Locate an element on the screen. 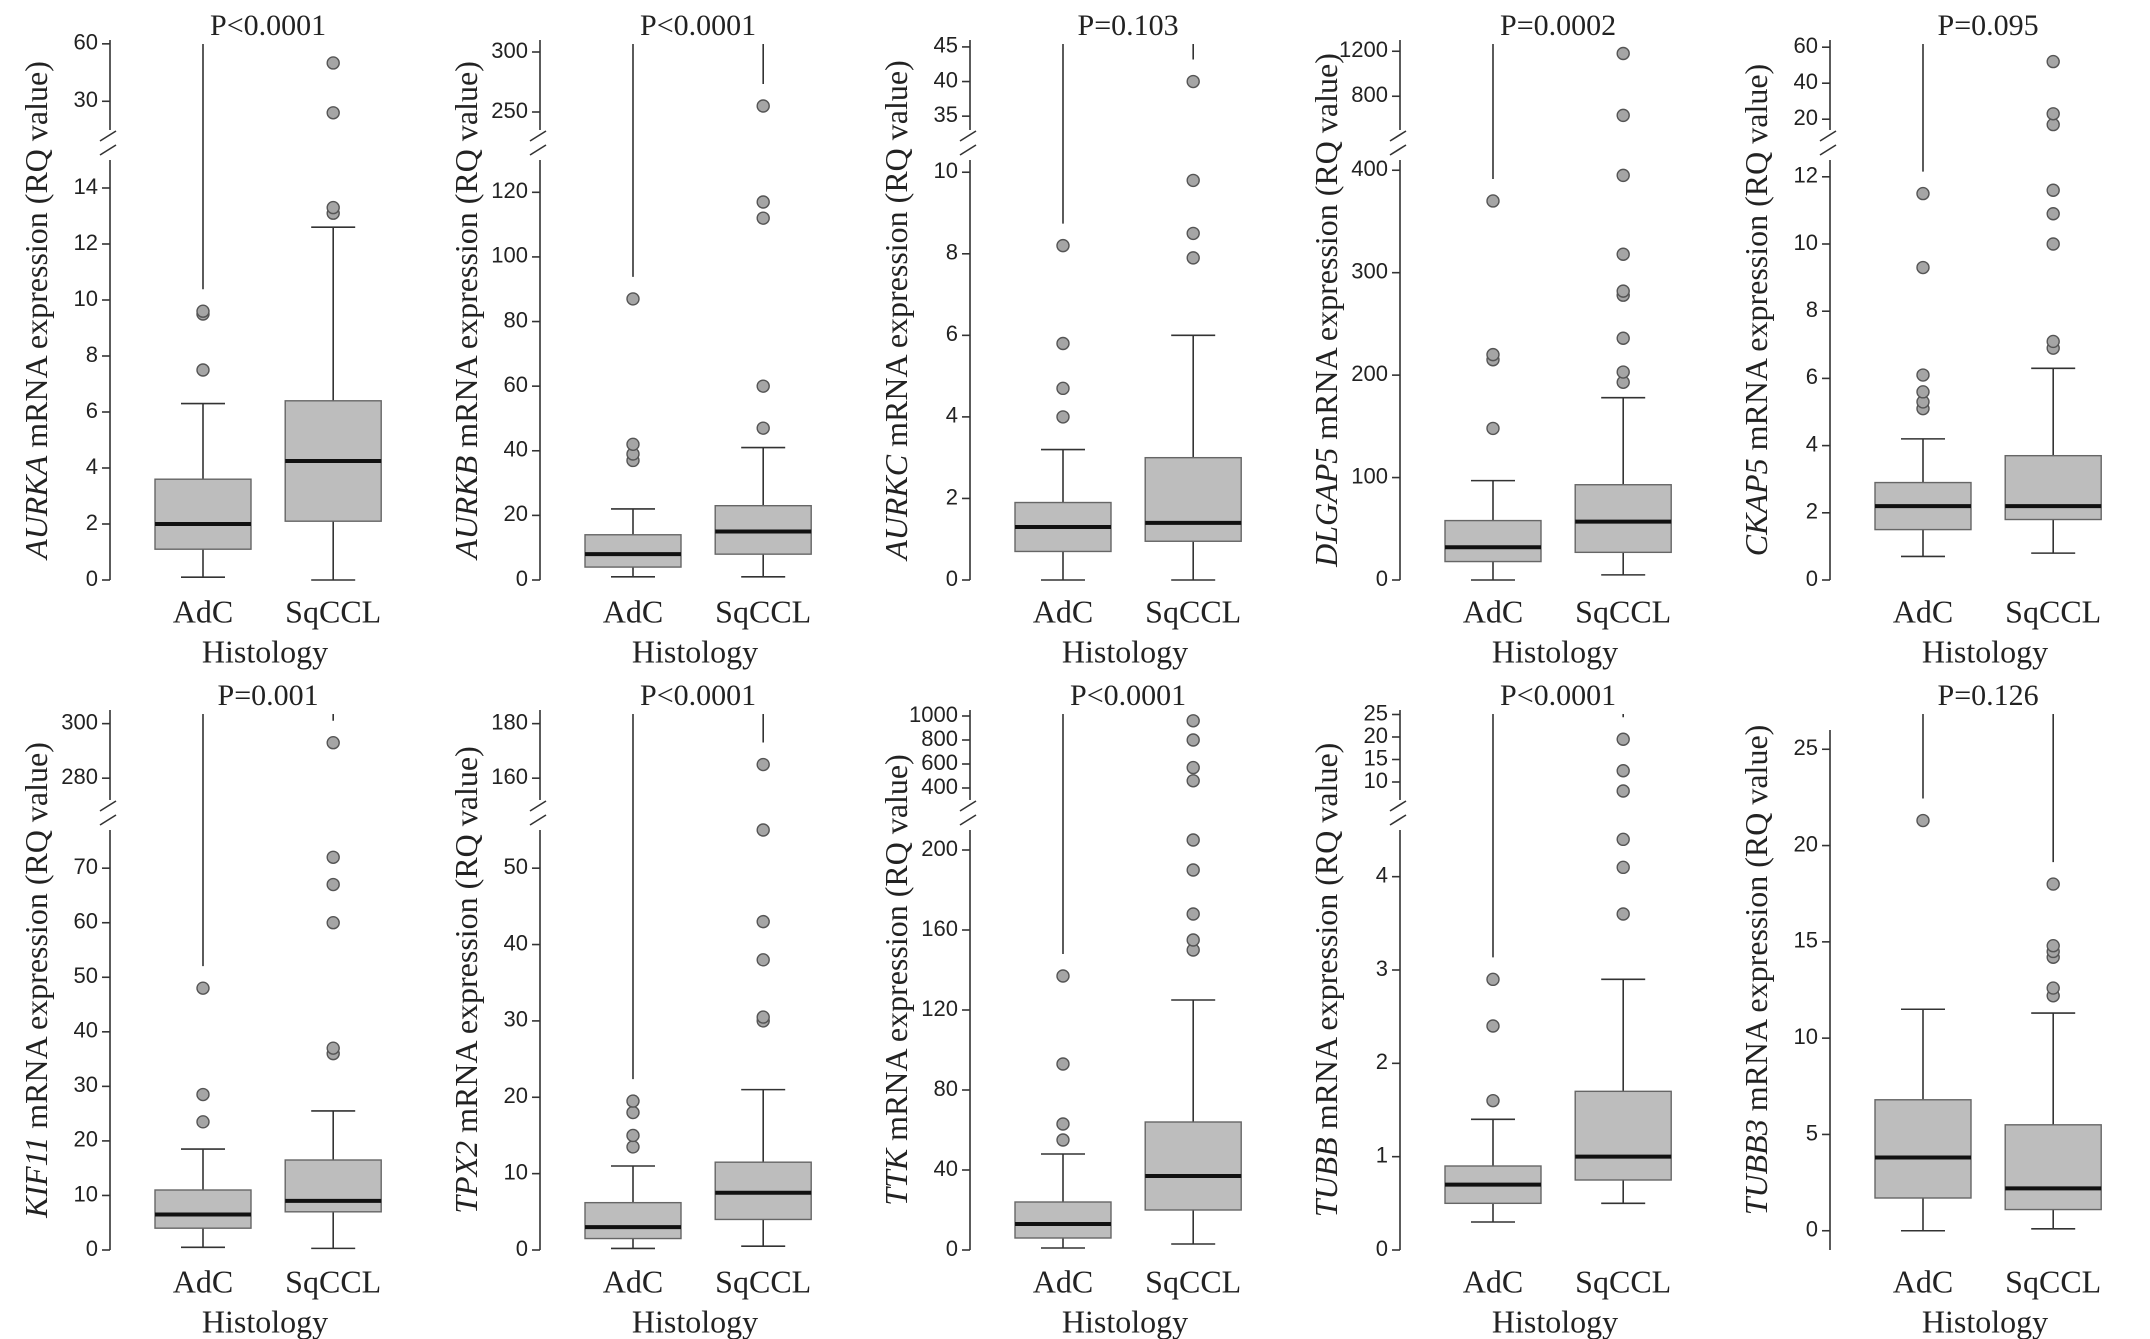 The image size is (2150, 1339). y-axis-label: TTK mRNA expression (RQ value) is located at coordinates (896, 980).